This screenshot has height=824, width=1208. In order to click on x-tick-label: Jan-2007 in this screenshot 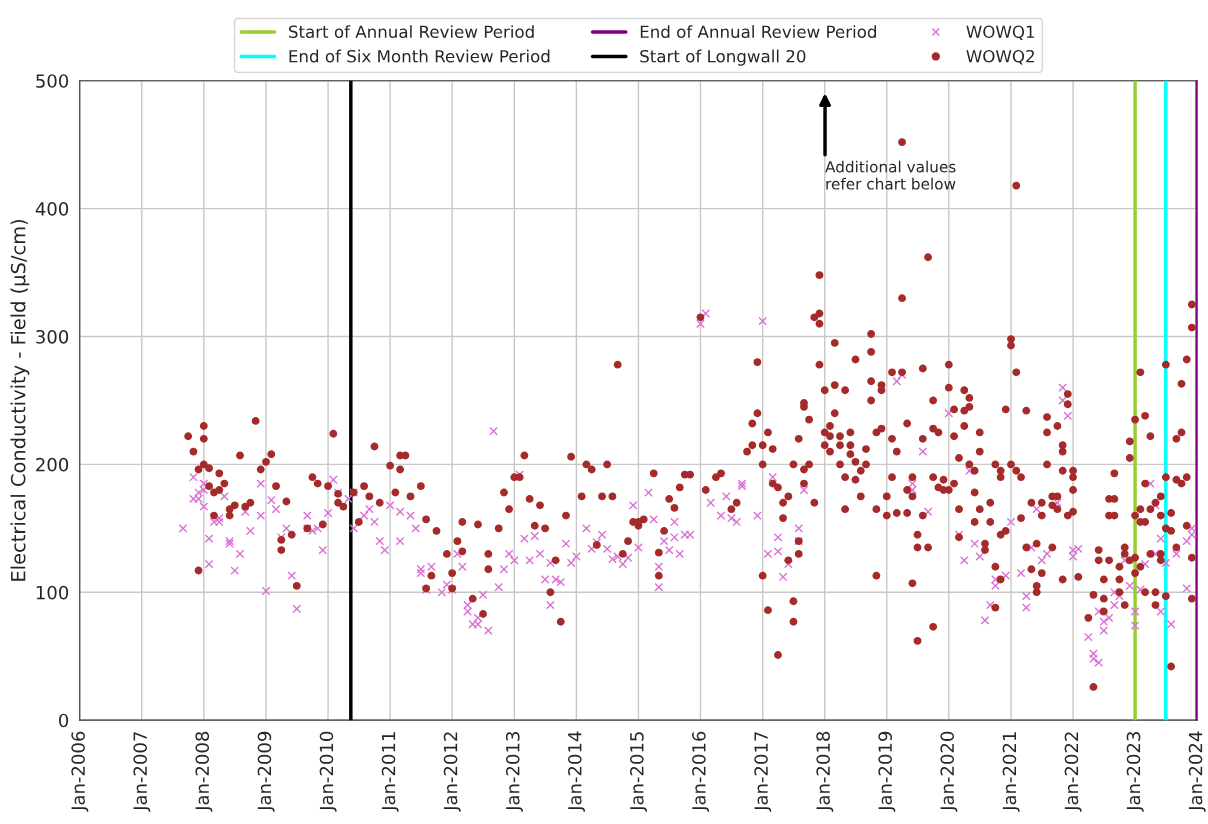, I will do `click(142, 772)`.